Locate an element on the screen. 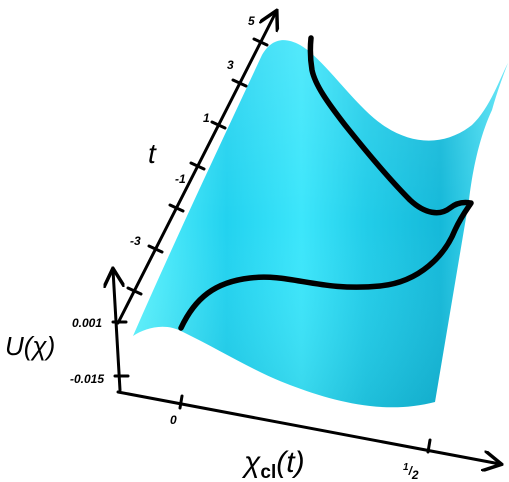  potential-axis-title: U(χ) is located at coordinates (30, 346).